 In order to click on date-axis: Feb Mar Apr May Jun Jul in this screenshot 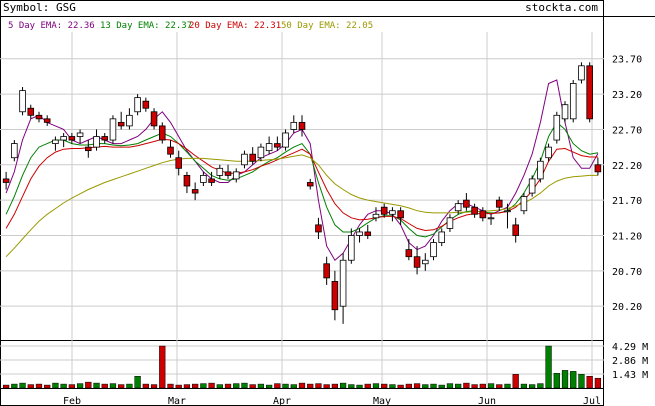, I will do `click(332, 401)`.